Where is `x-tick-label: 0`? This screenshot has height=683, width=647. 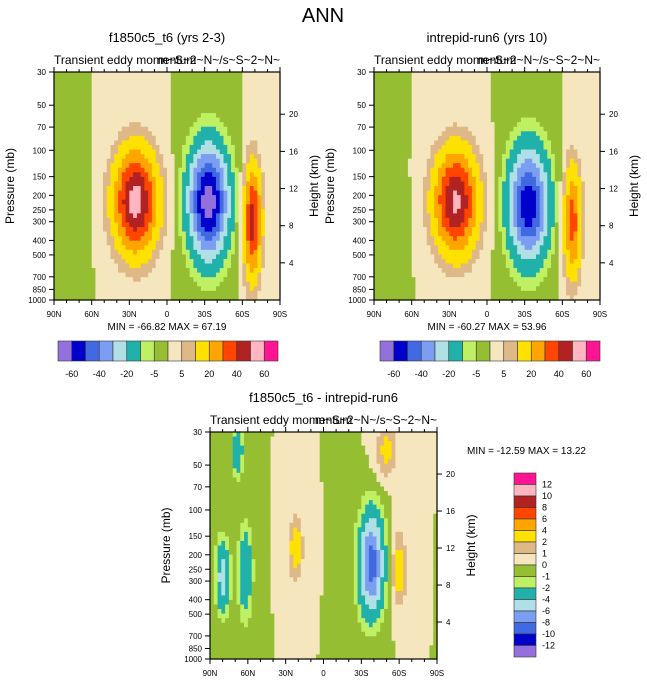
x-tick-label: 0 is located at coordinates (167, 314).